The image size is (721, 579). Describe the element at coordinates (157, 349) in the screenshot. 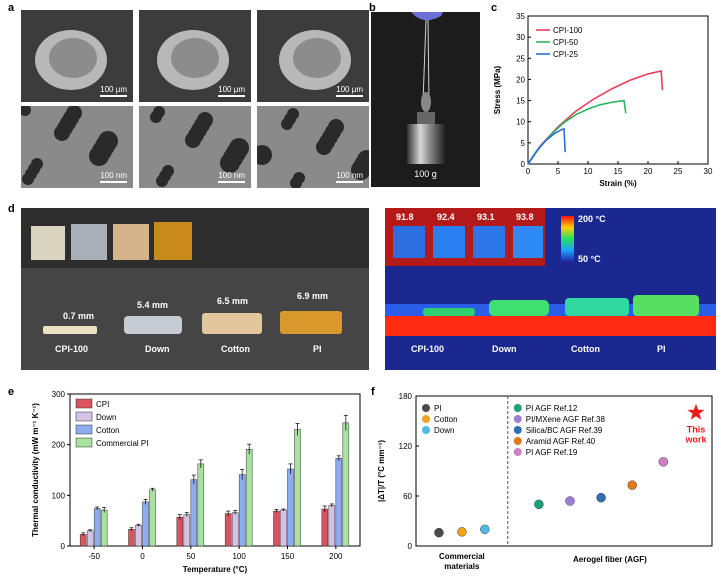

I see `sample-name-label: Down` at that location.